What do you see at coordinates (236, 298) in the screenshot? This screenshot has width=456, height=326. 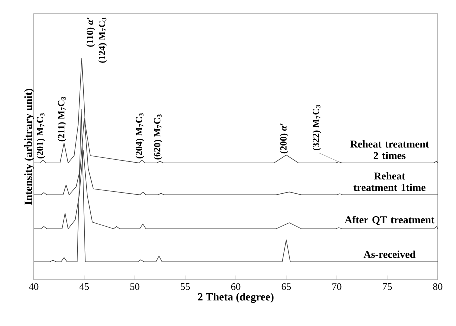 I see `x-axis-title: 2 Theta (degree)` at bounding box center [236, 298].